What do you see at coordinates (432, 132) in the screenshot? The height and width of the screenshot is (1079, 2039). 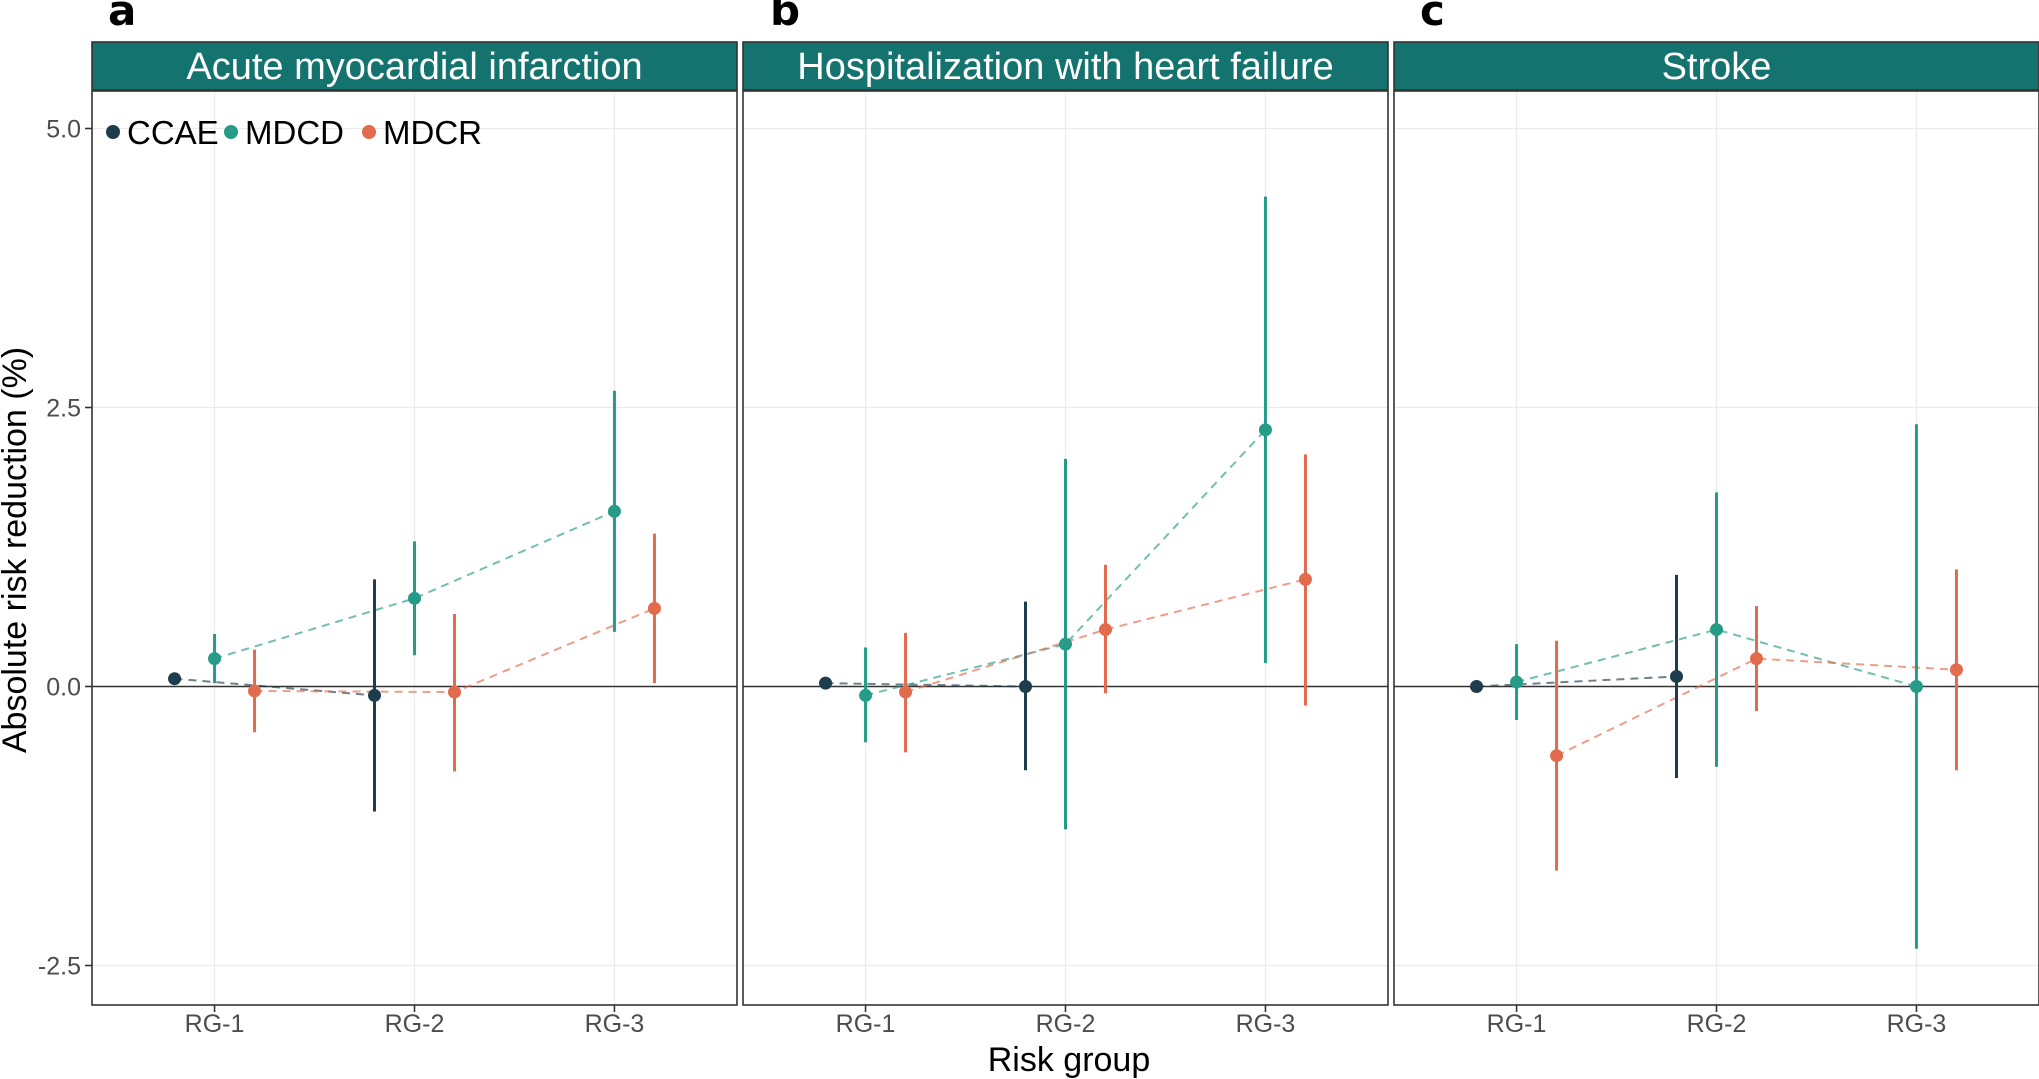 I see `legend-label-mdcr: MDCR` at bounding box center [432, 132].